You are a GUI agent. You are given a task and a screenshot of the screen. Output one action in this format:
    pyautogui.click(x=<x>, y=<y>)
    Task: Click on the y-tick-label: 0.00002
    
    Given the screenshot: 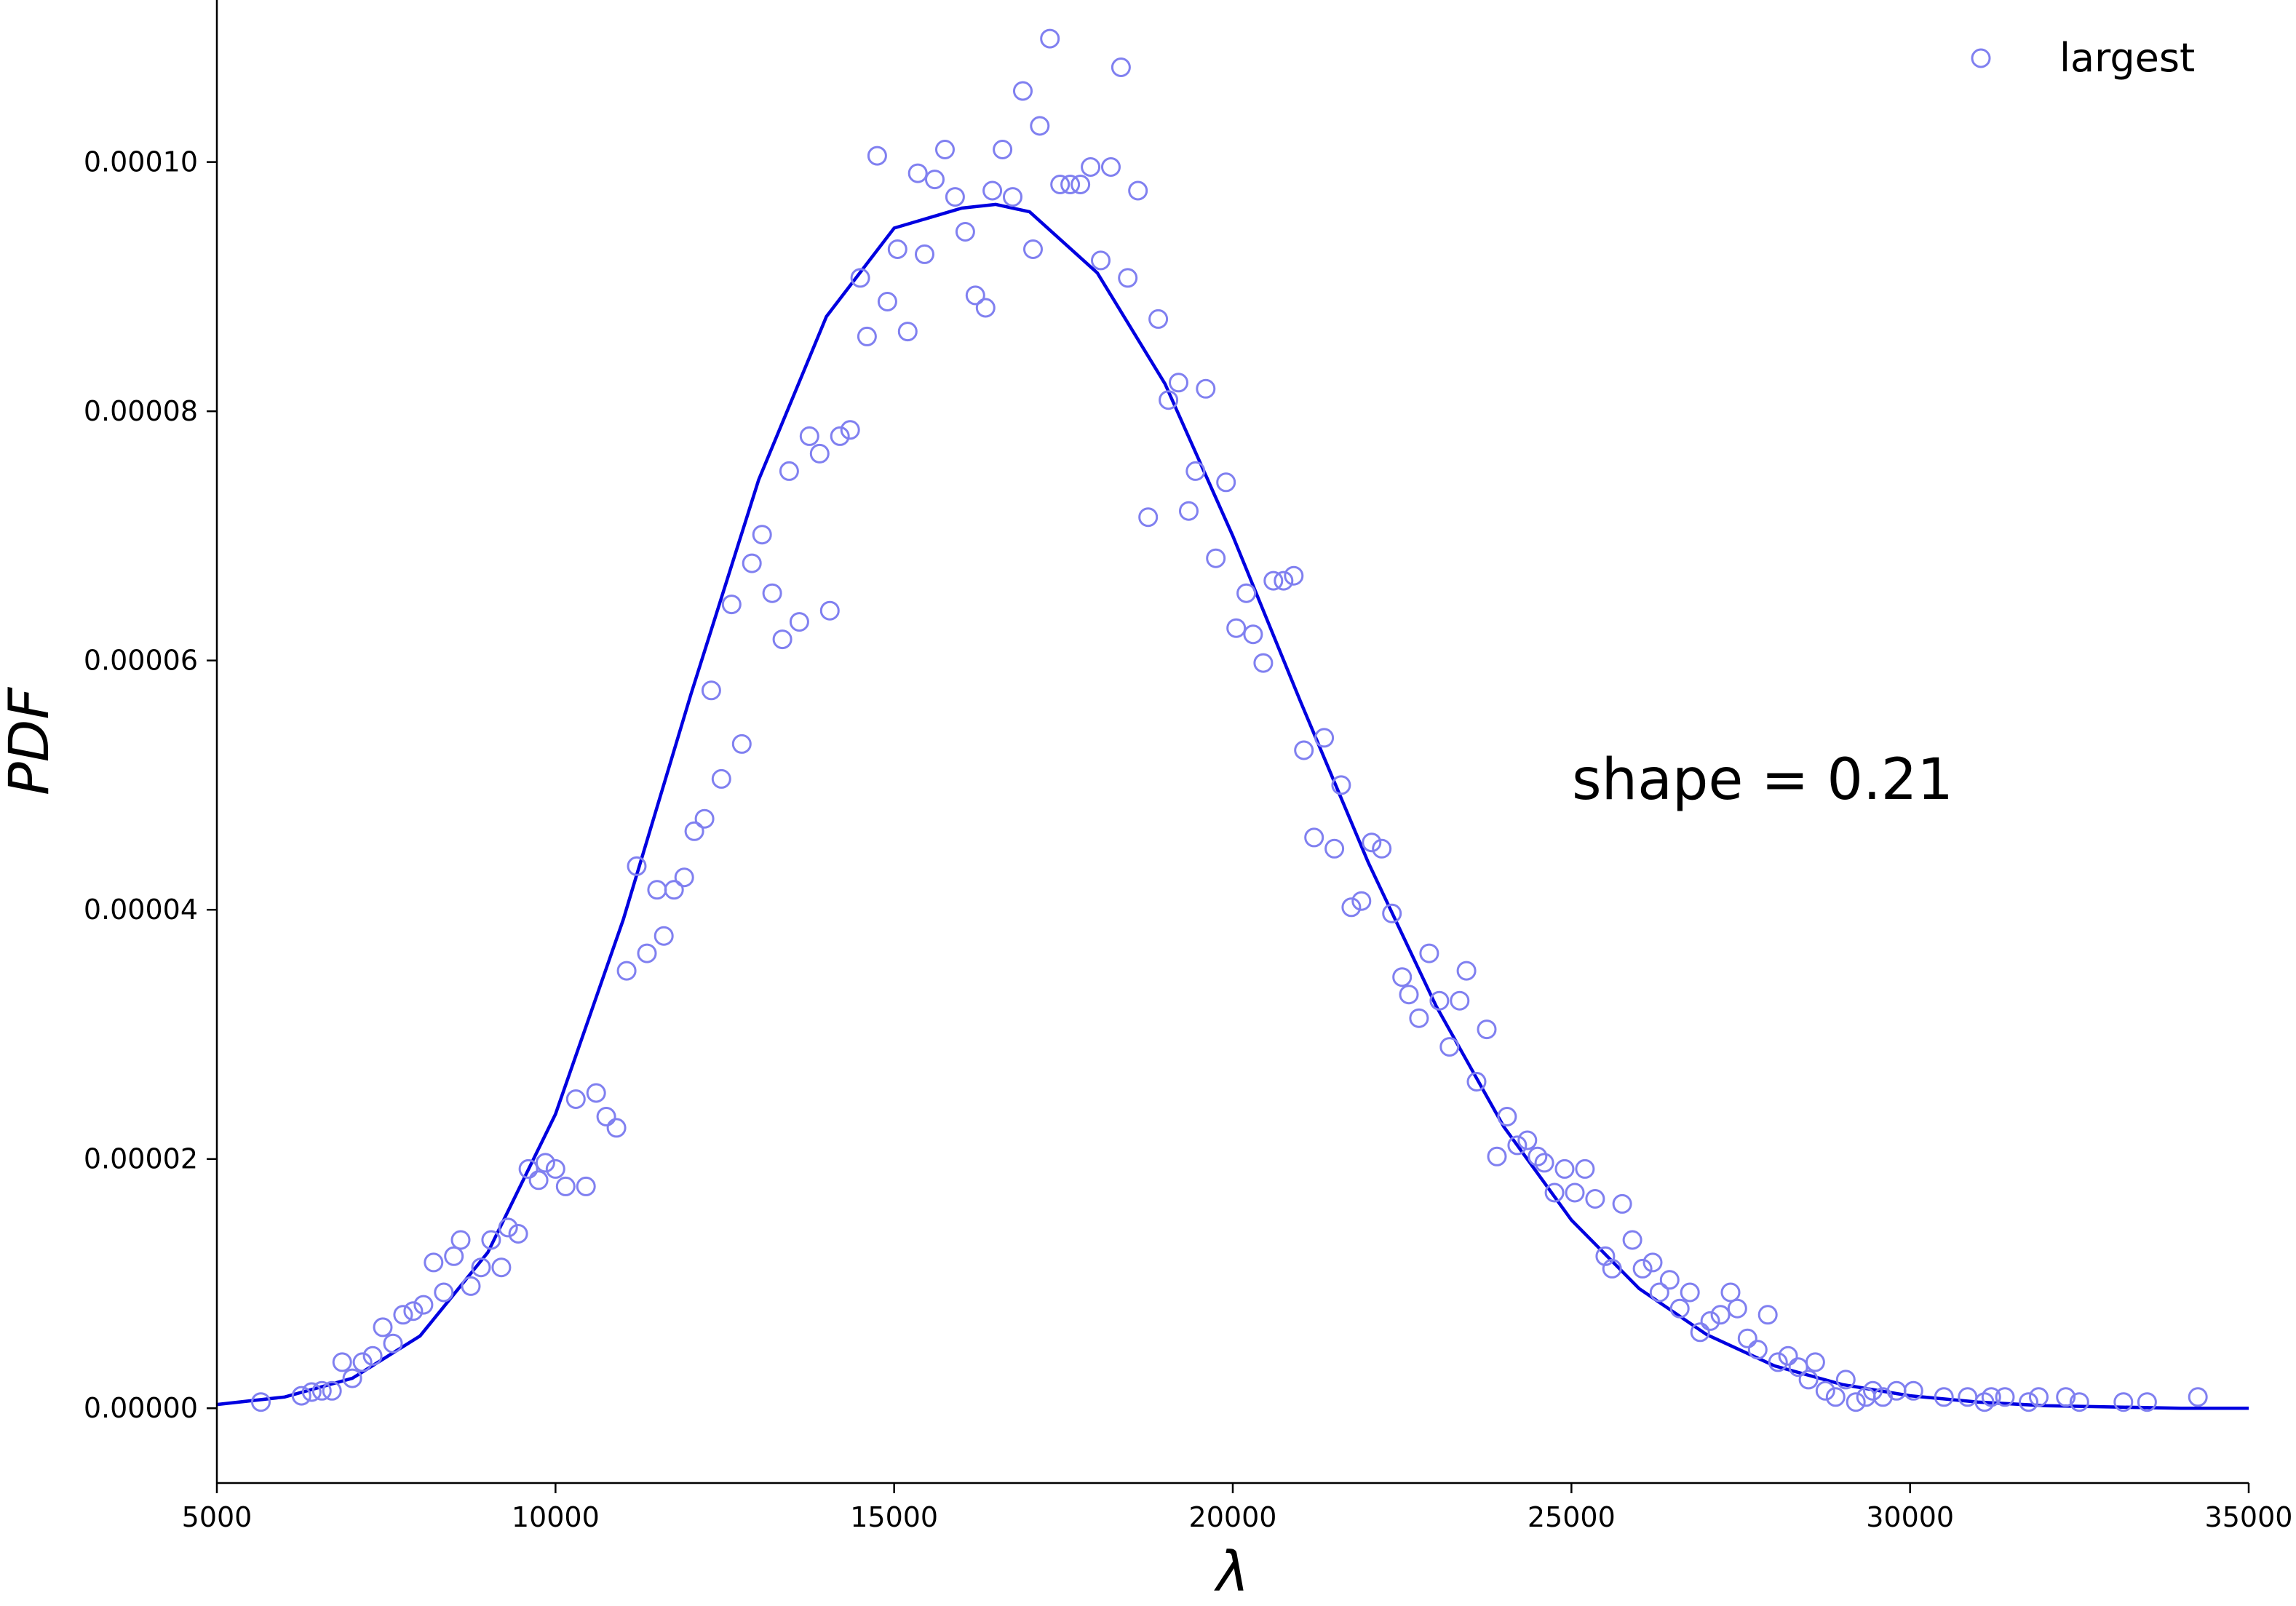 What is the action you would take?
    pyautogui.click(x=141, y=1159)
    